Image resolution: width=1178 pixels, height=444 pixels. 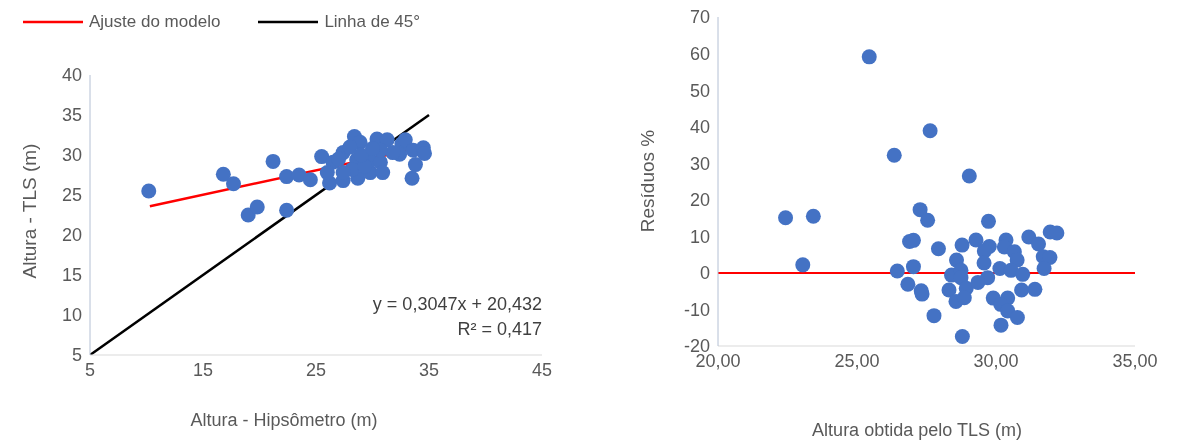 I want to click on y-axis-title: Altura - TLS (m), so click(x=30, y=211).